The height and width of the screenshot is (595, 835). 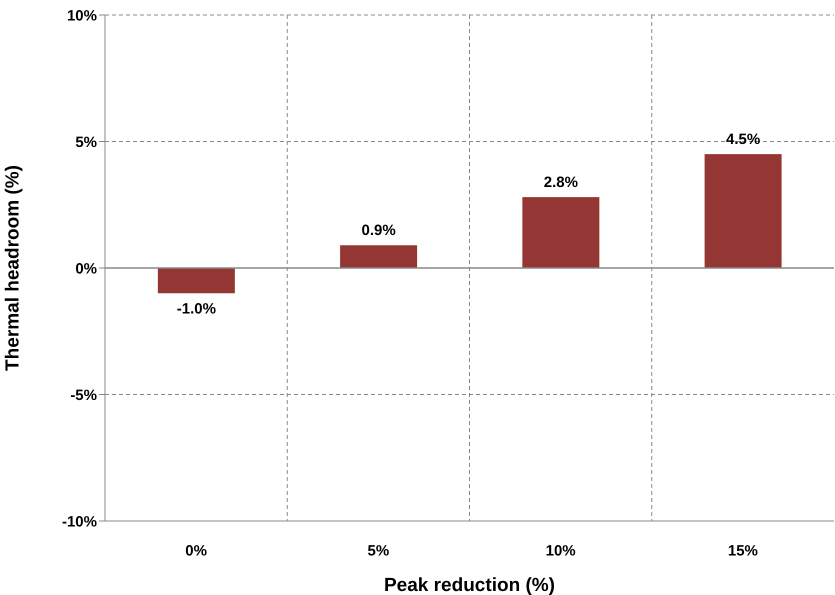 What do you see at coordinates (379, 231) in the screenshot?
I see `data-label: 0.9%` at bounding box center [379, 231].